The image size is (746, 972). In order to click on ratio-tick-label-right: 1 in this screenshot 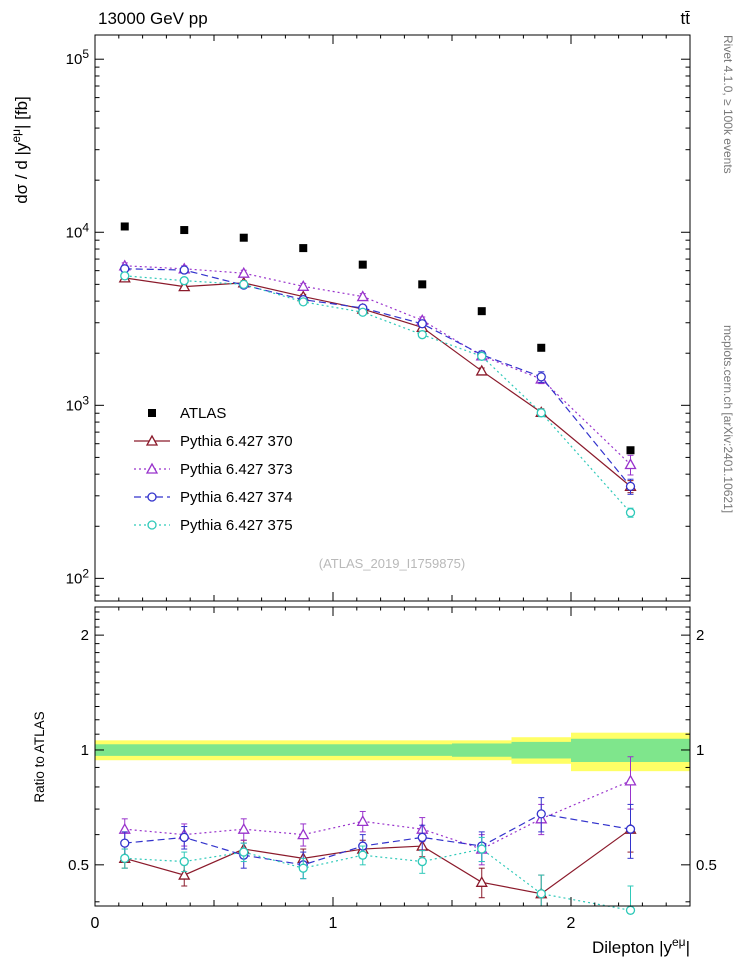, I will do `click(700, 750)`.